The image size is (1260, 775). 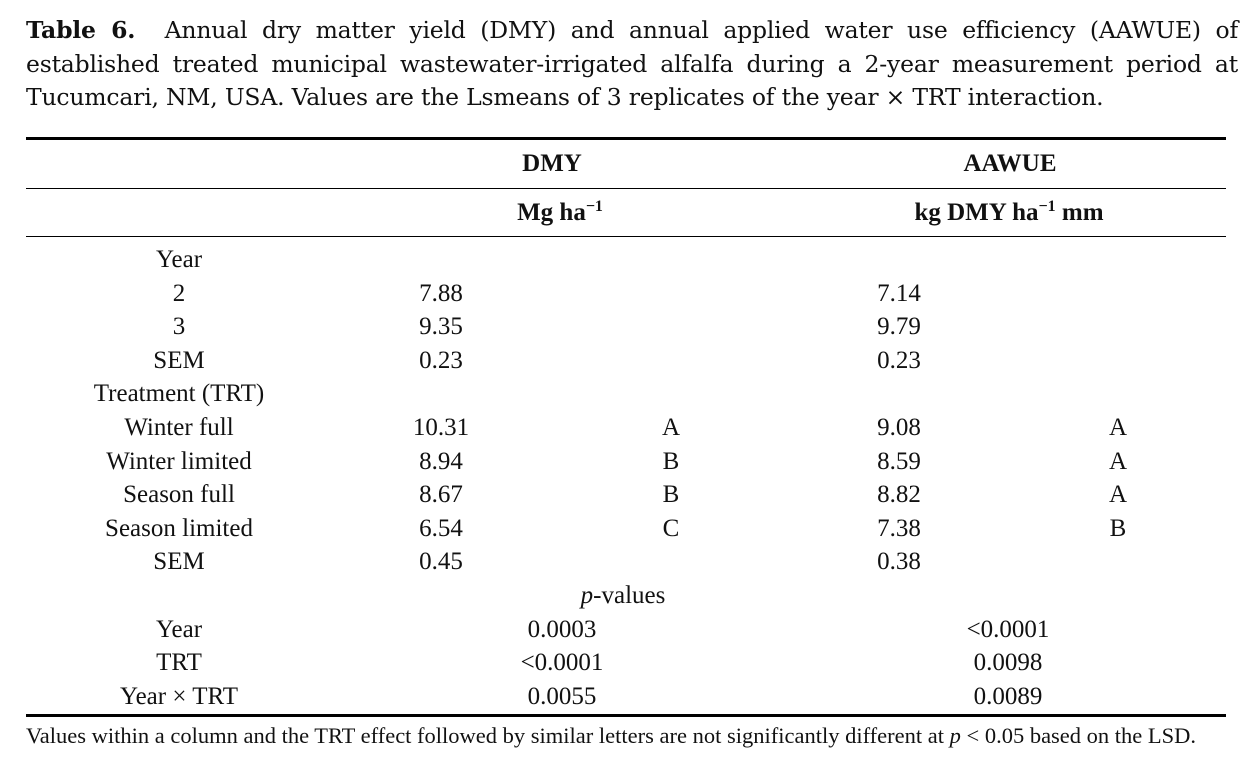 I want to click on dmy-unit-exp: −1, so click(x=594, y=206).